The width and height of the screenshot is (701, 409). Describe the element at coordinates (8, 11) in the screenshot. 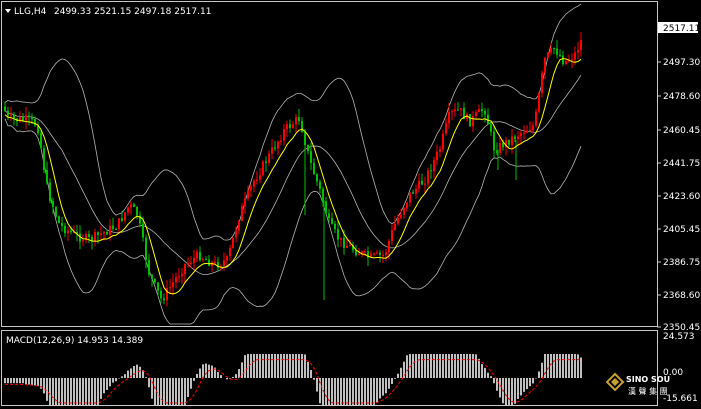

I see `dropdown-arrow-icon` at that location.